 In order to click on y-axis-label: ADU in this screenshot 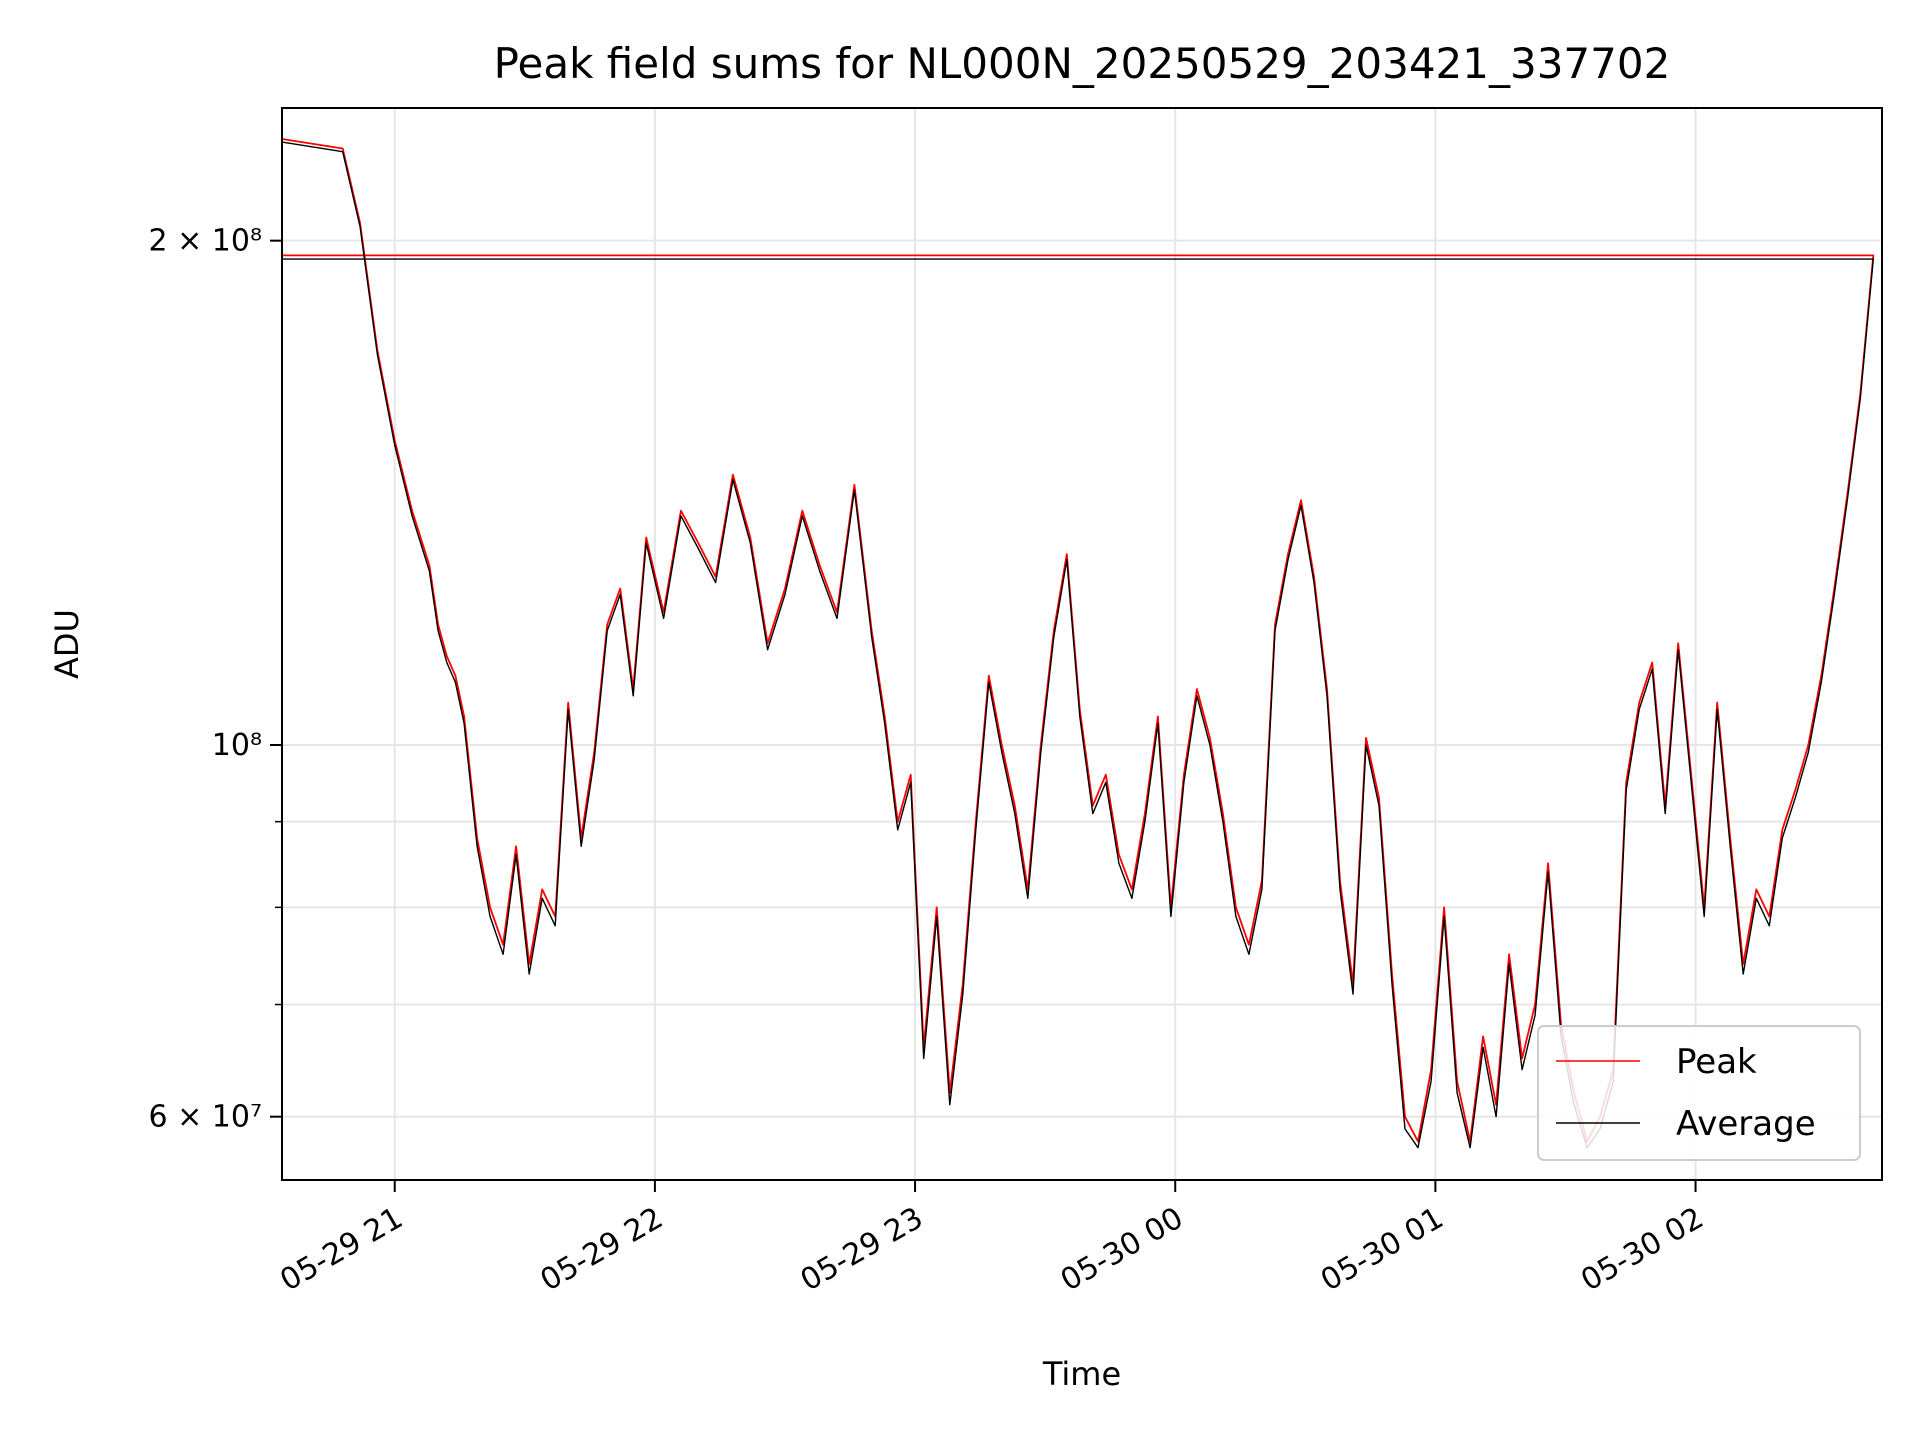, I will do `click(67, 644)`.